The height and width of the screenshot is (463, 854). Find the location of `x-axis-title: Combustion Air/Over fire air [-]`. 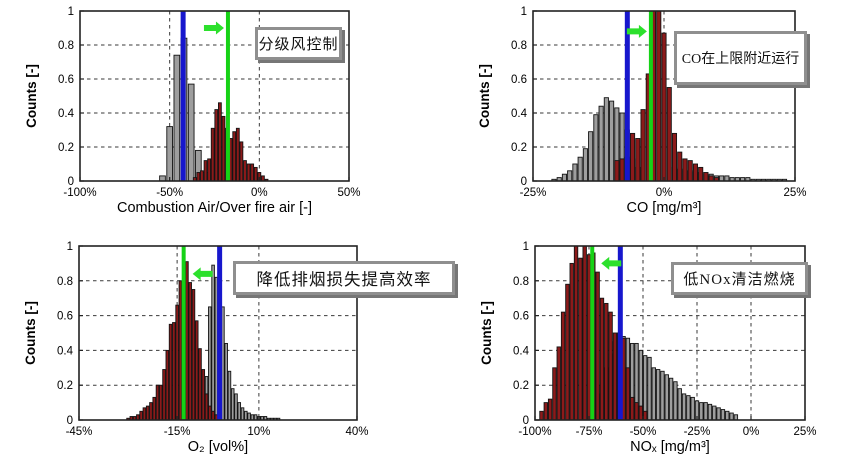

x-axis-title: Combustion Air/Over fire air [-] is located at coordinates (214, 208).